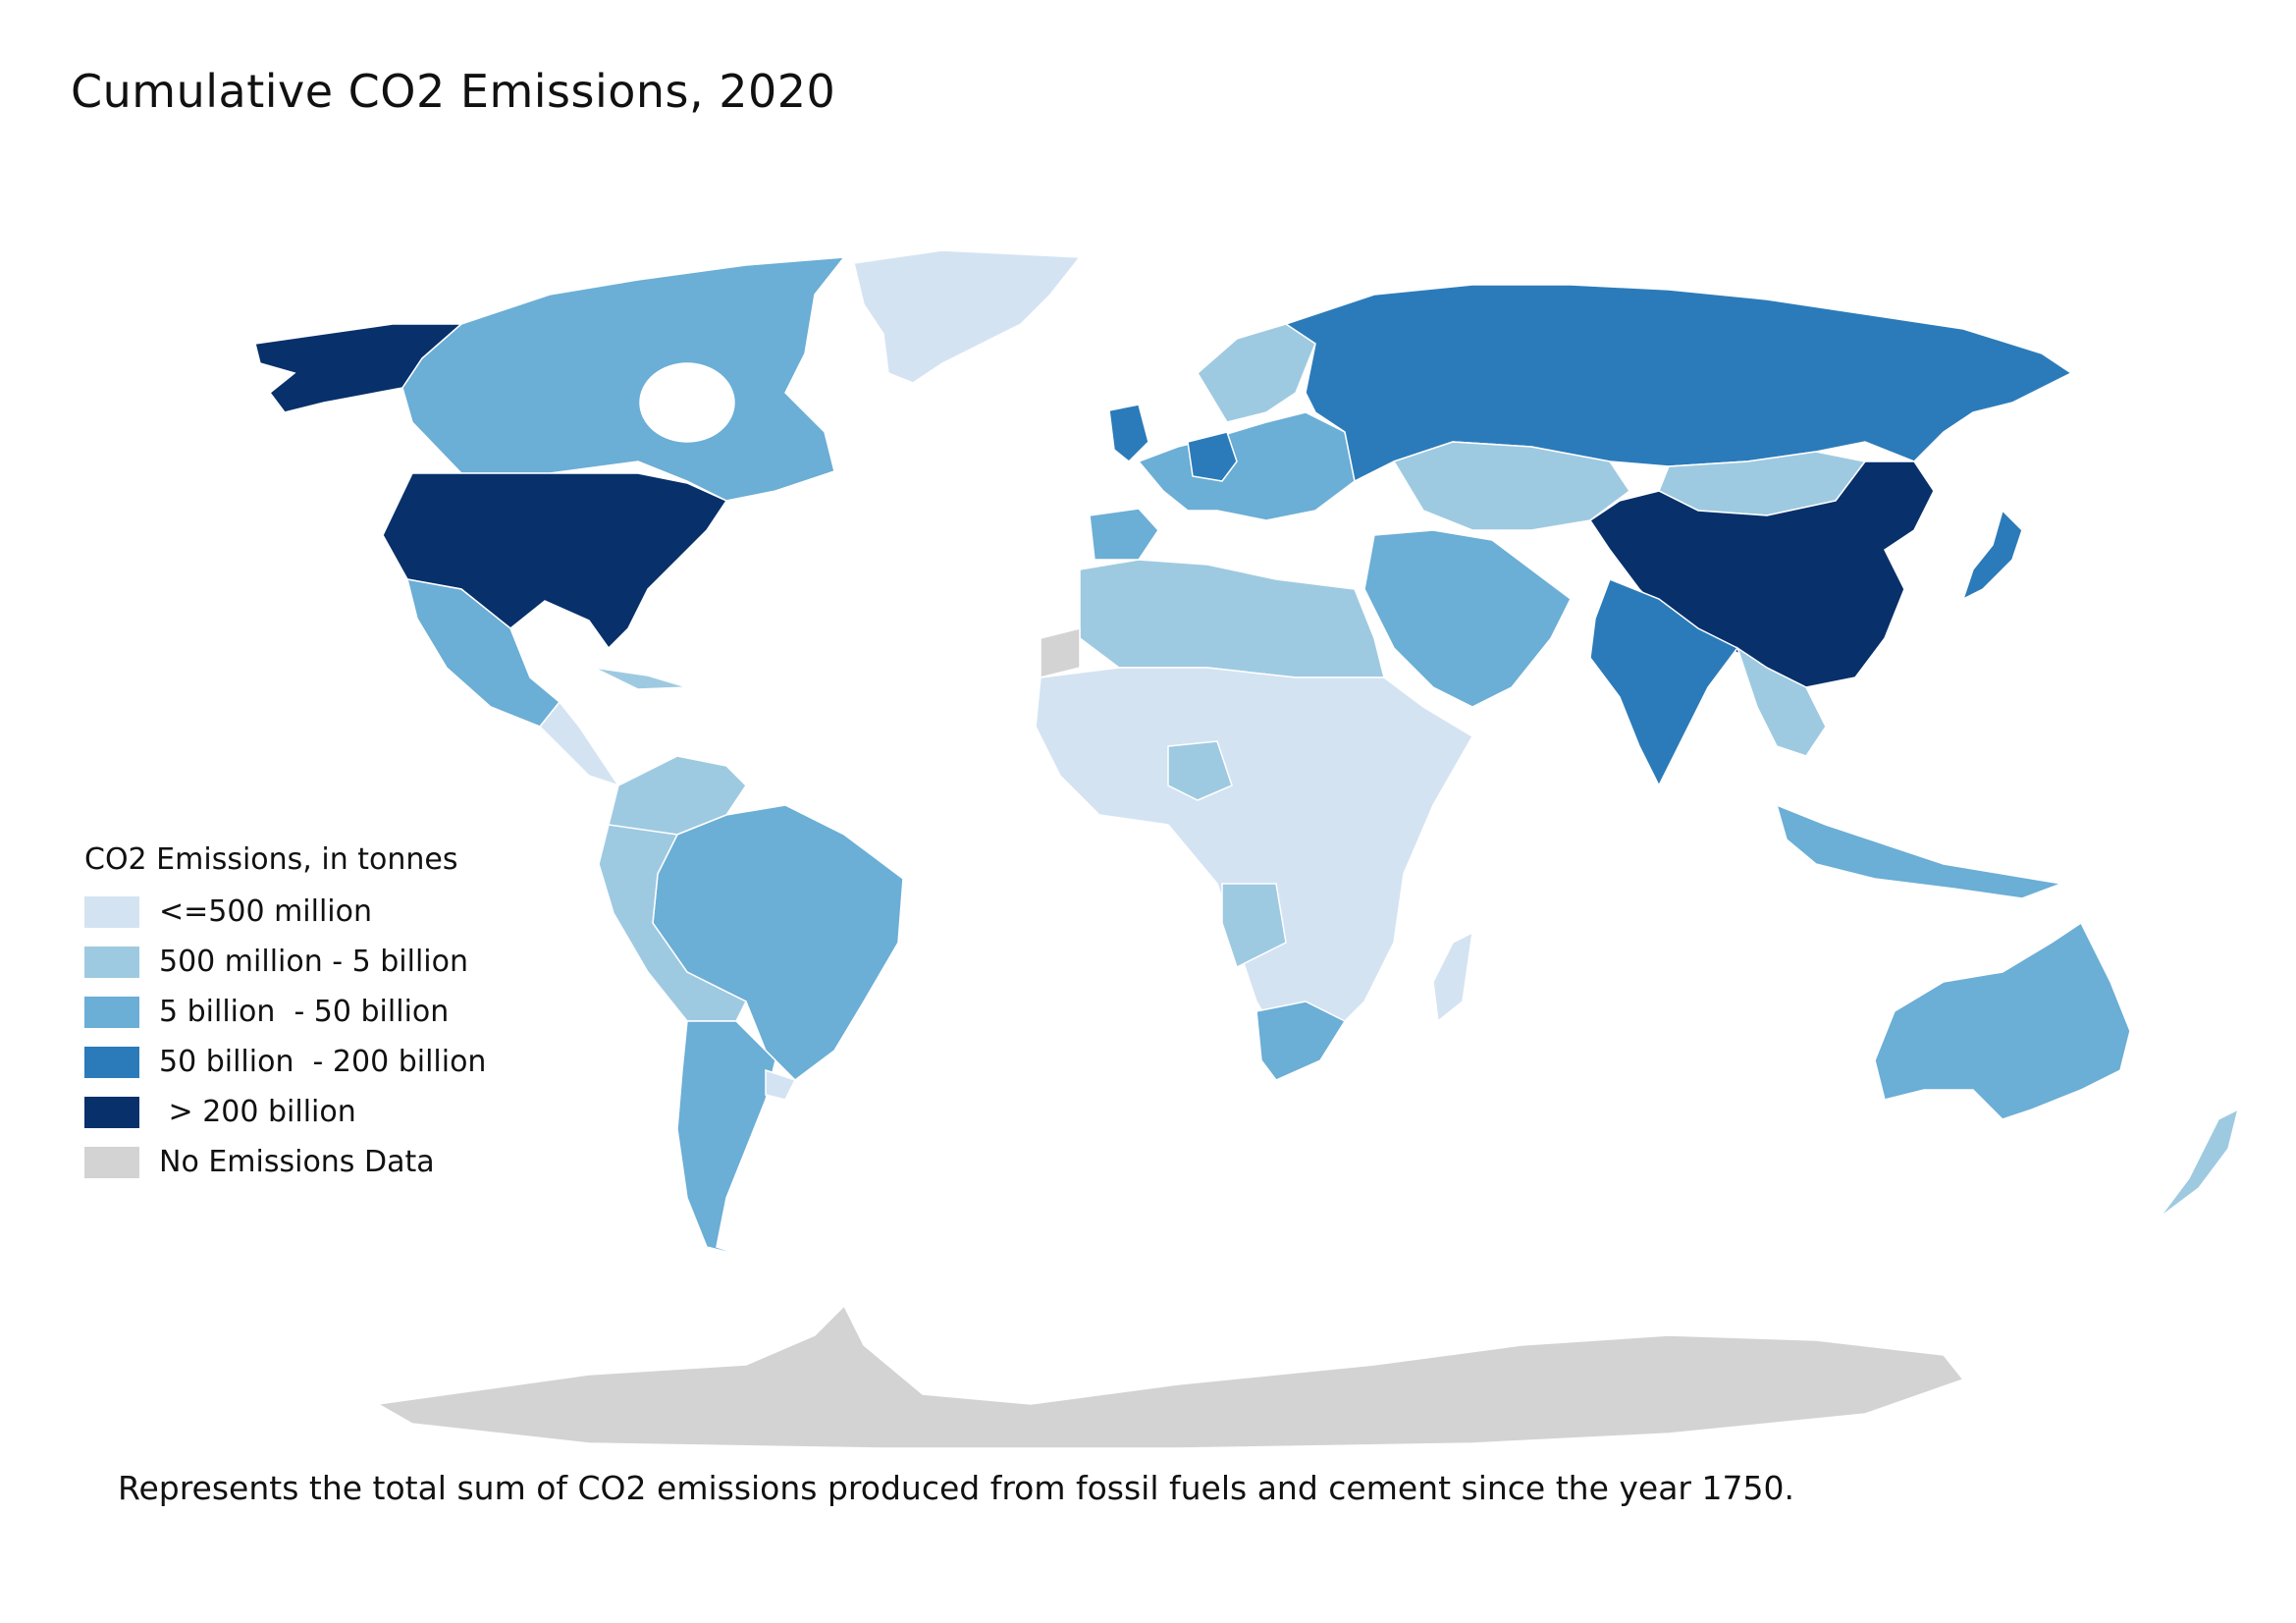 The width and height of the screenshot is (2296, 1623). Describe the element at coordinates (313, 962) in the screenshot. I see `legend-label: 500 million - 5 billion` at that location.